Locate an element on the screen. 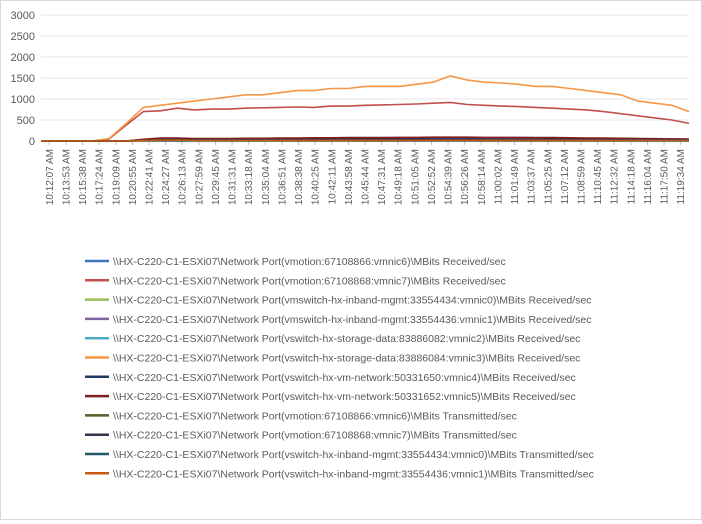  x-tick-label: 10:35:04 AM is located at coordinates (266, 177).